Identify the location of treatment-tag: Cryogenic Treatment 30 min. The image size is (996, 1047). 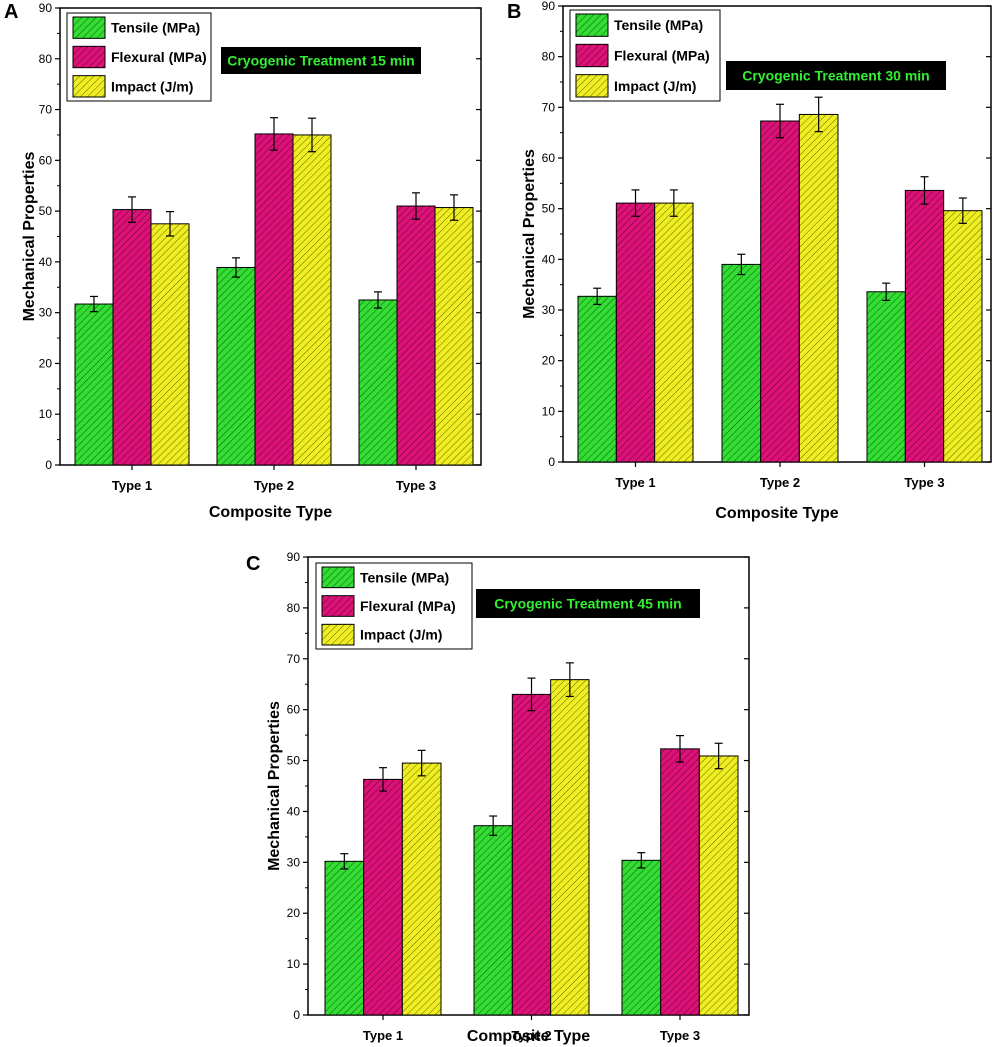
(836, 75).